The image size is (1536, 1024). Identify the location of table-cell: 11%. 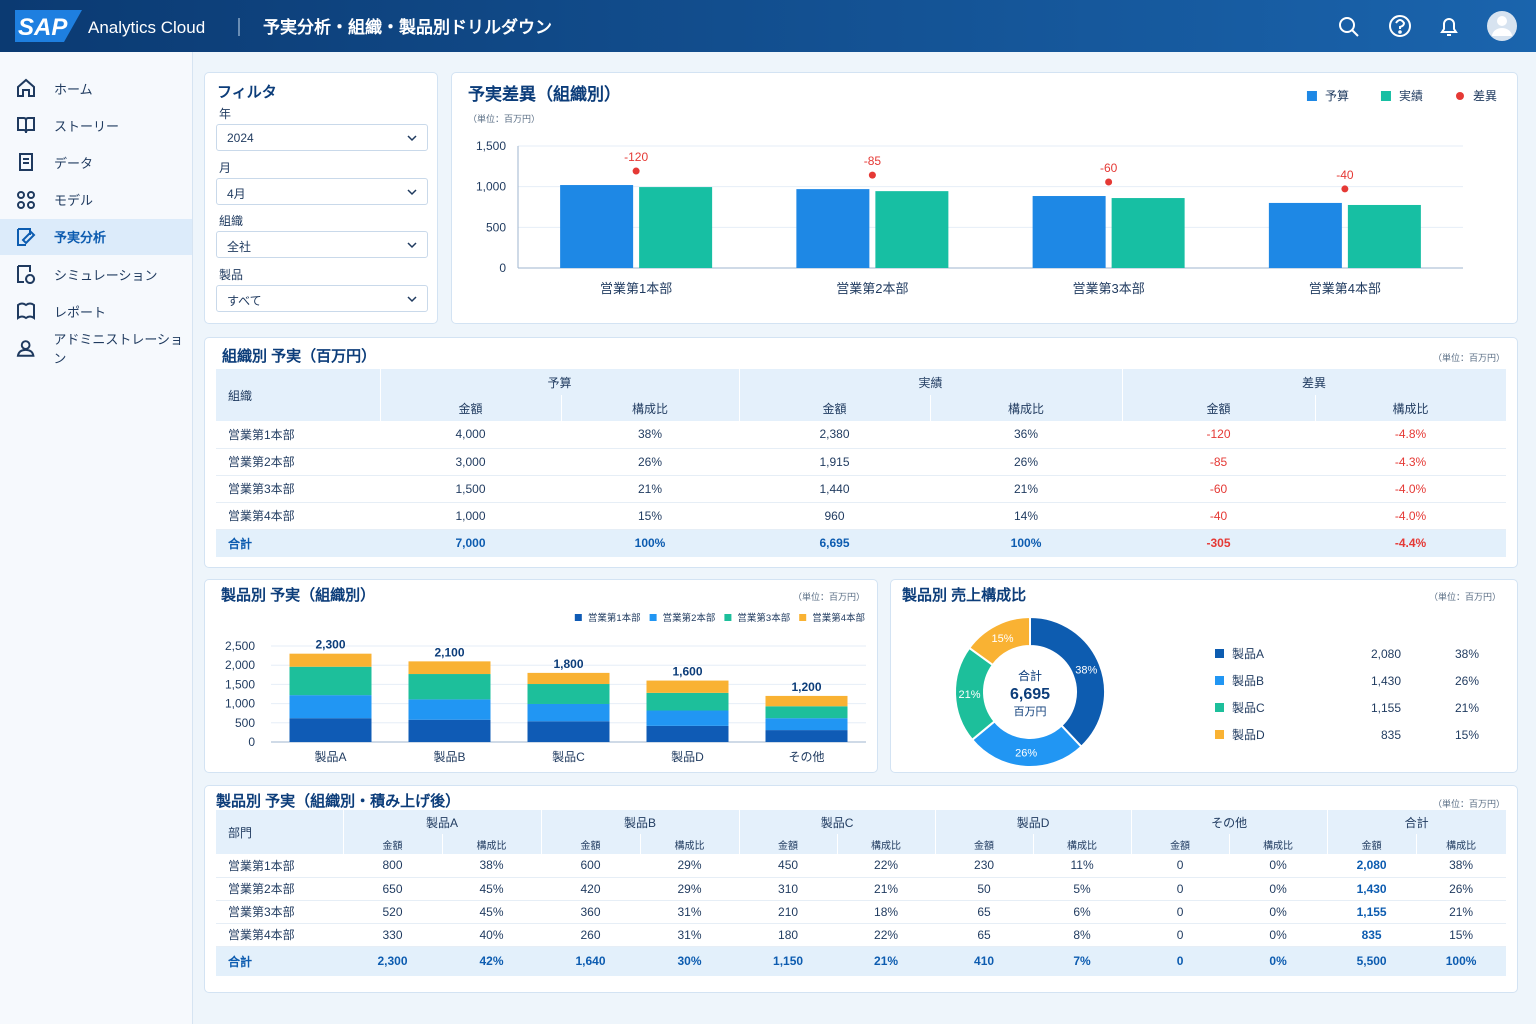
(1082, 866).